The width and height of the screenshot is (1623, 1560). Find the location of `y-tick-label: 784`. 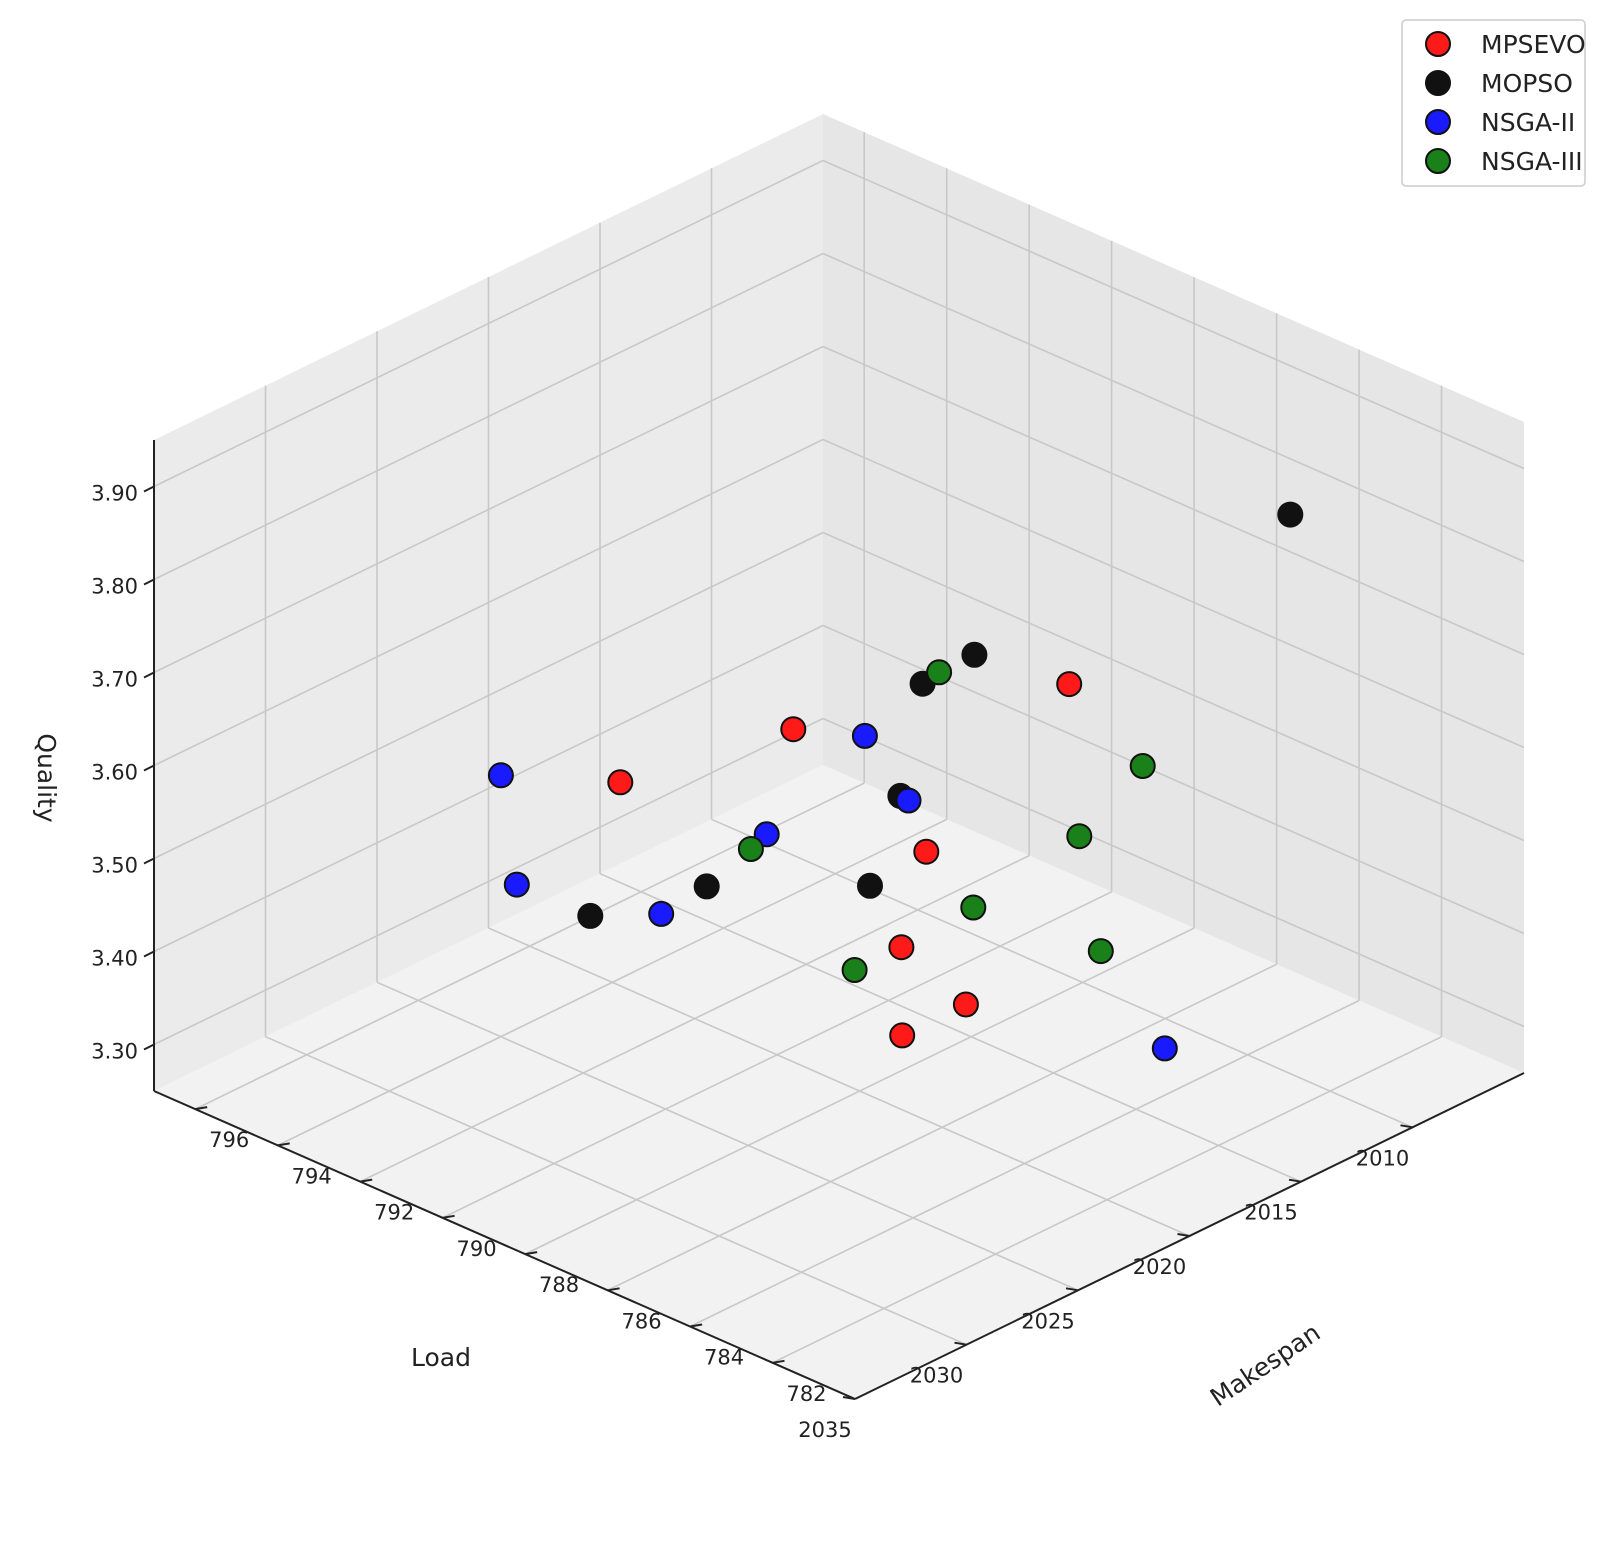

y-tick-label: 784 is located at coordinates (724, 1358).